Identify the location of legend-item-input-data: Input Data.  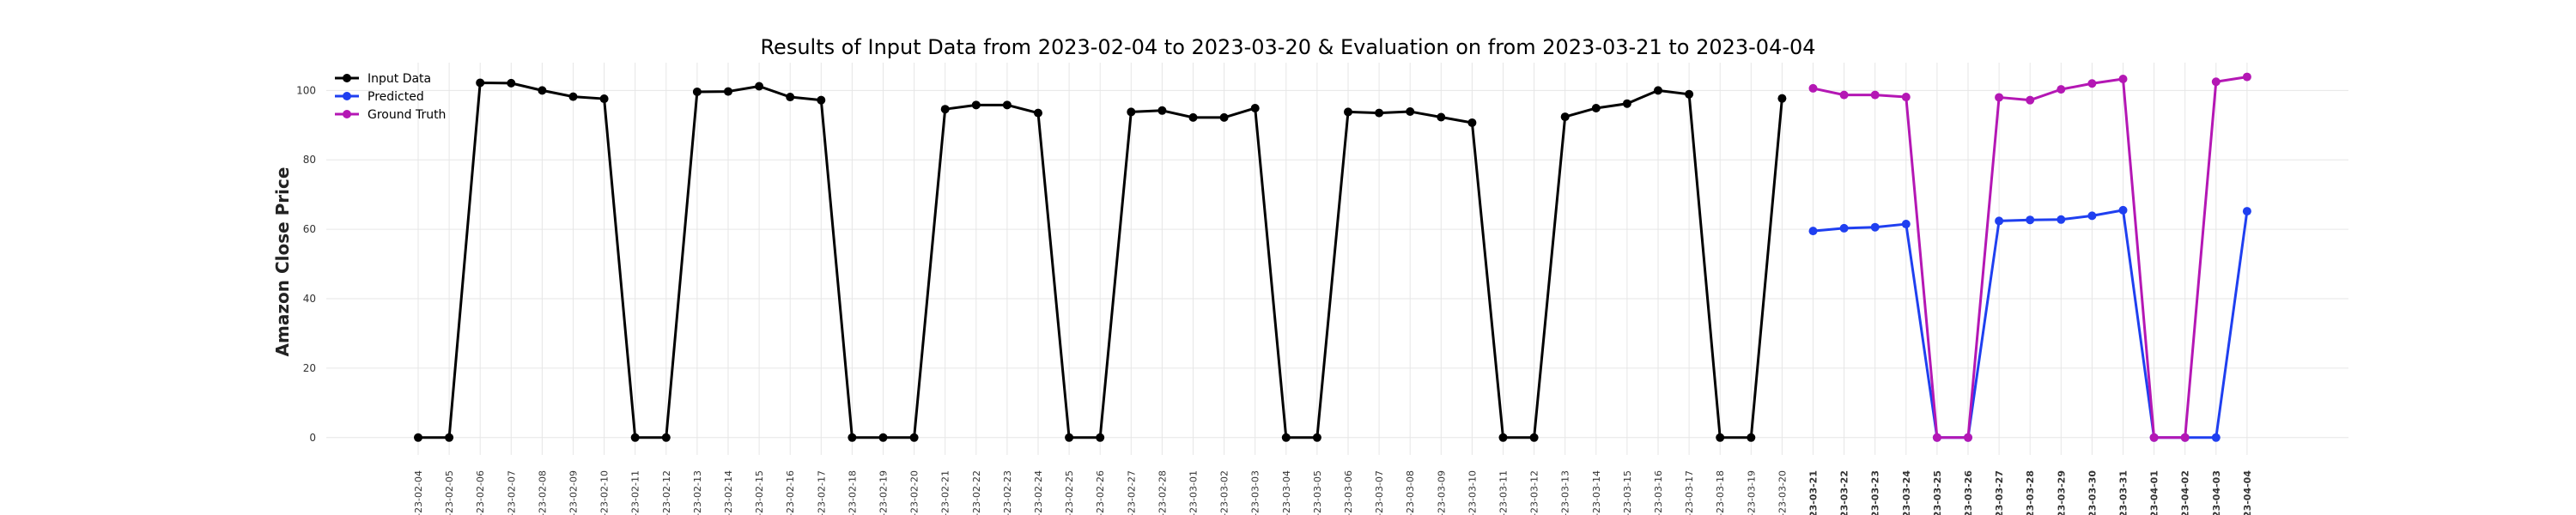
(383, 79).